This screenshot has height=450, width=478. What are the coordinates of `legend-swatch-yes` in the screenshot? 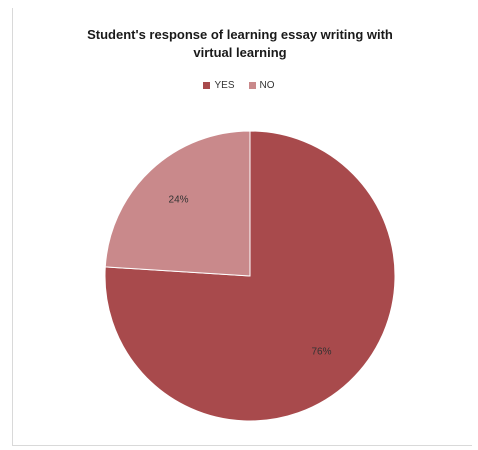 It's located at (207, 85).